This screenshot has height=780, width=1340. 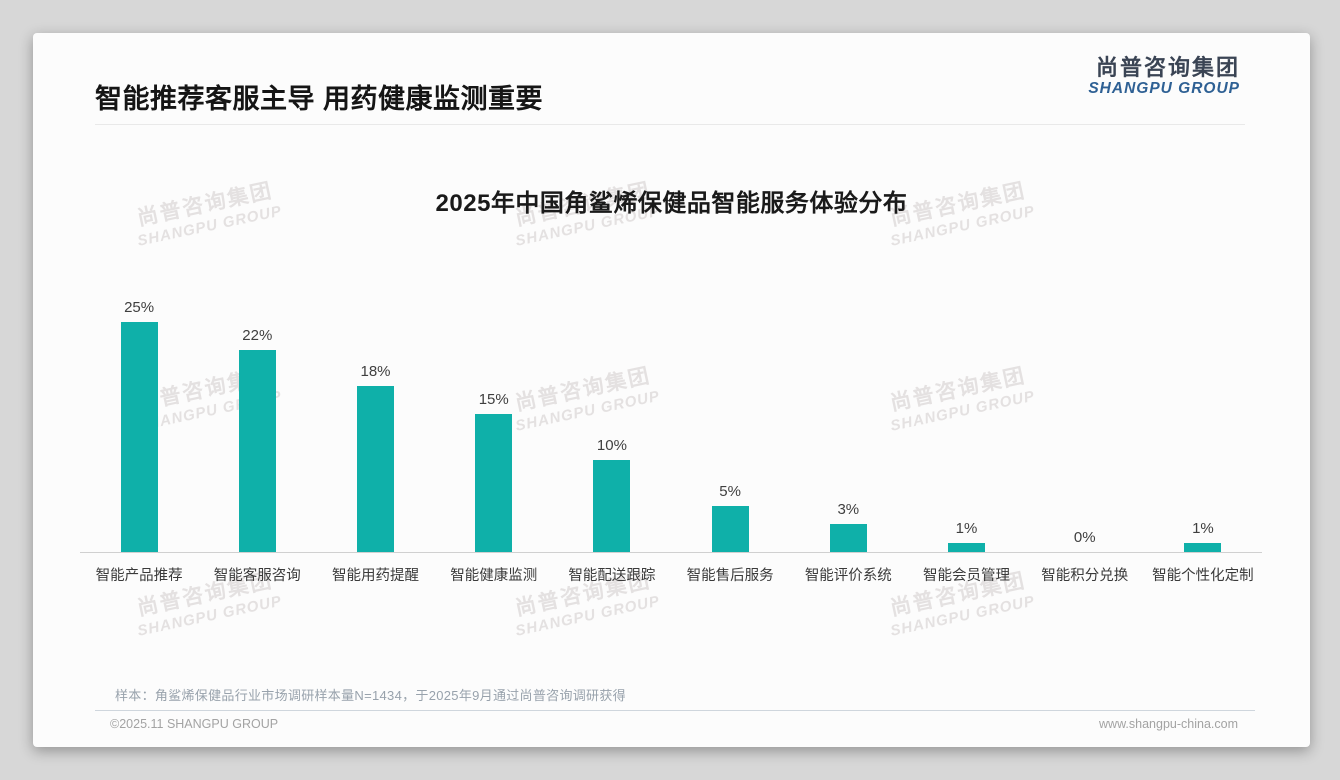 I want to click on category-label: 智能积分兑换, so click(x=1085, y=576).